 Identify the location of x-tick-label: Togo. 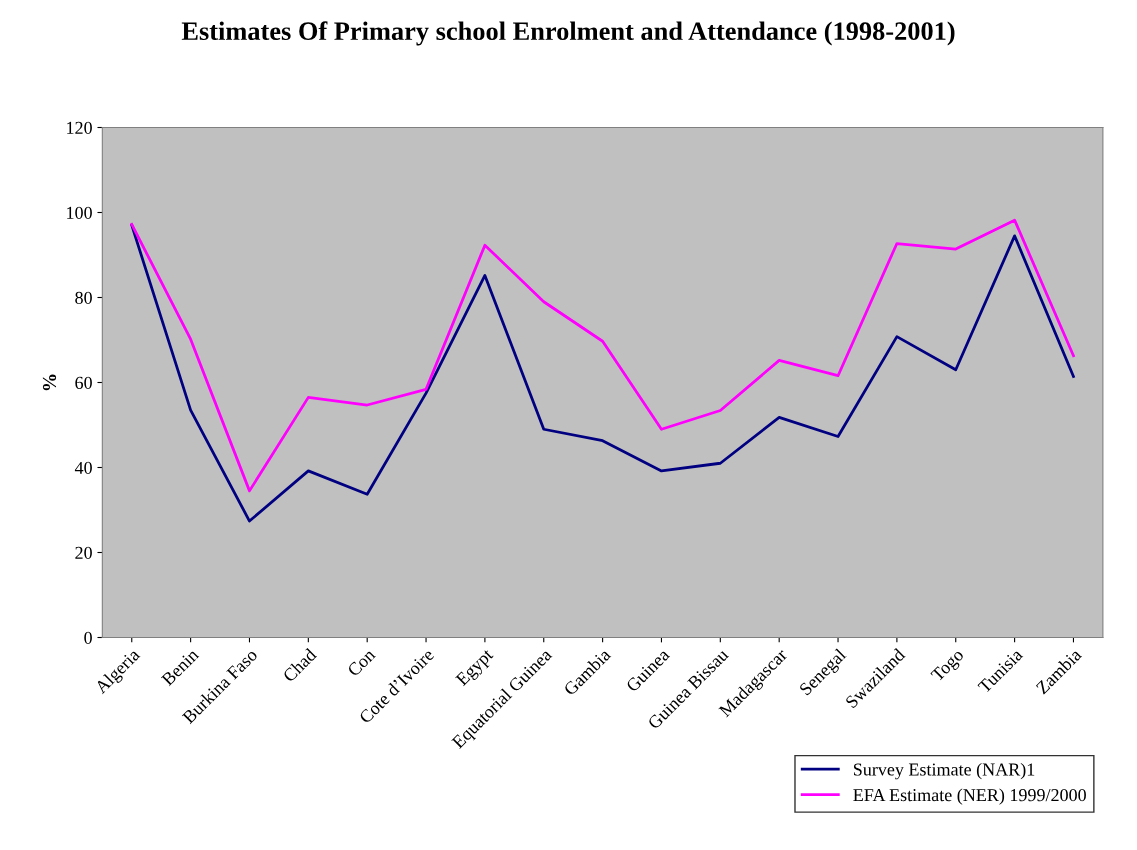
(948, 666).